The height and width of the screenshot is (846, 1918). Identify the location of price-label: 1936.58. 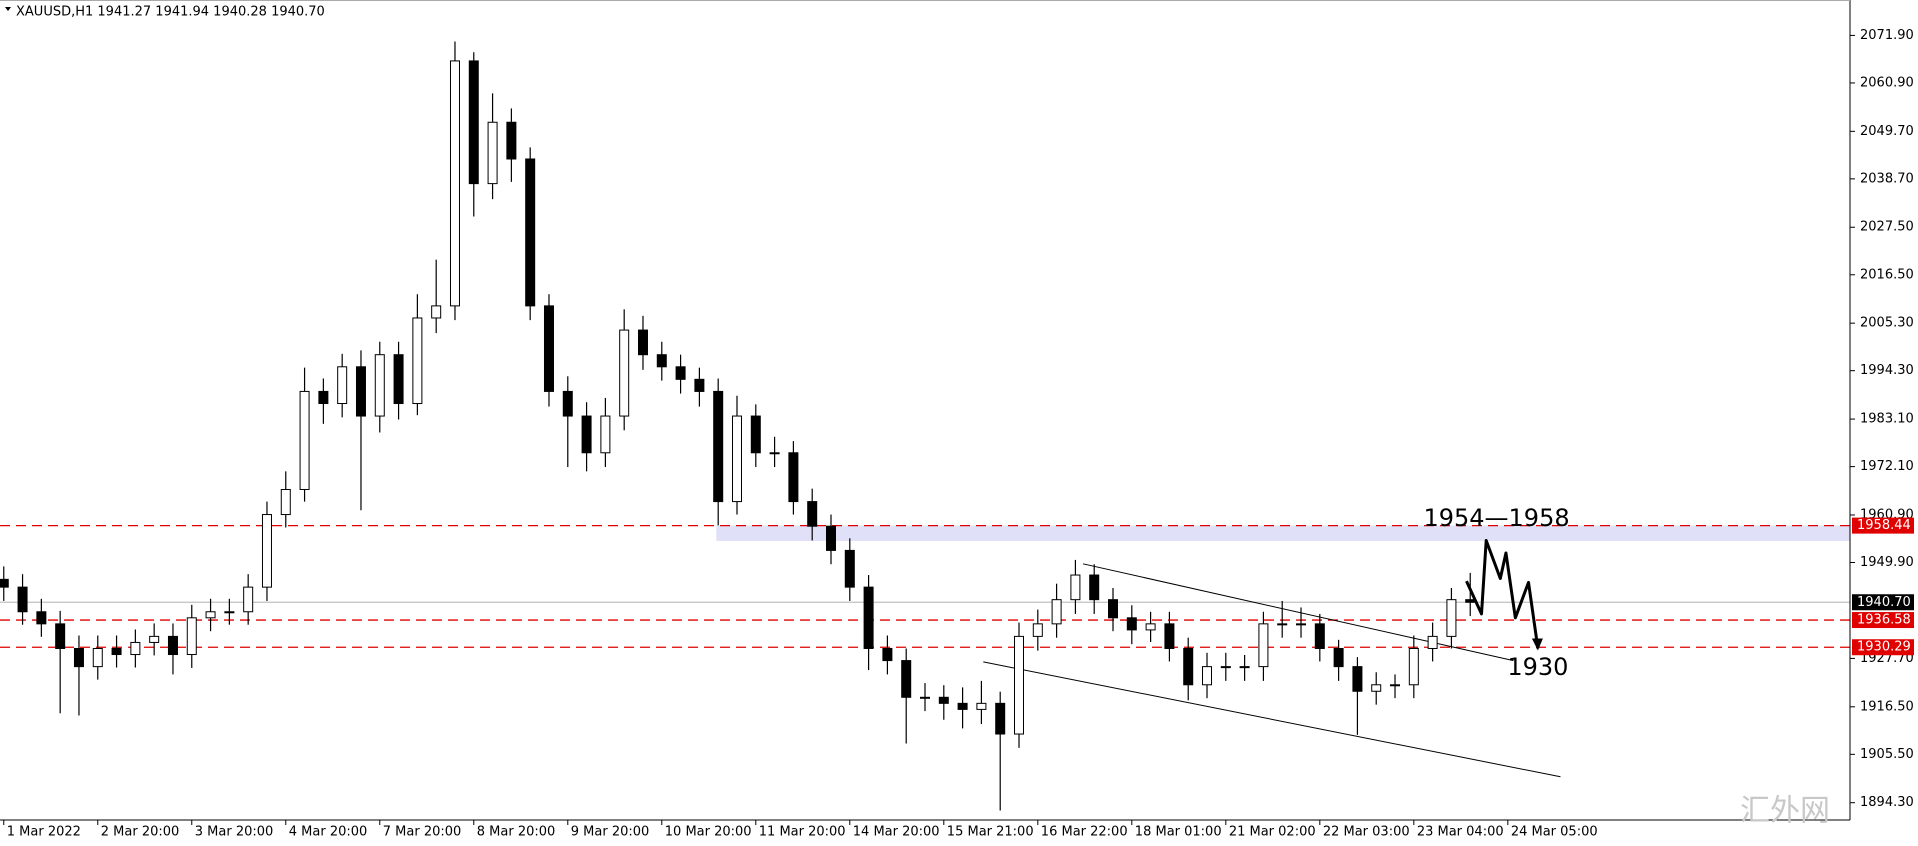
(1884, 620).